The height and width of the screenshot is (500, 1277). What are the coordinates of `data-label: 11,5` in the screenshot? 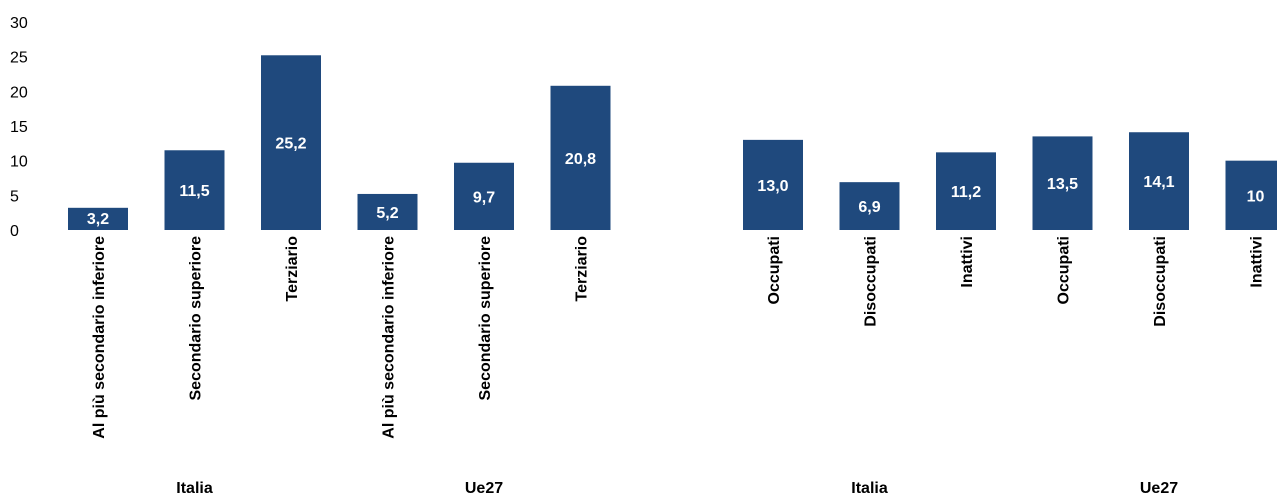 It's located at (194, 191).